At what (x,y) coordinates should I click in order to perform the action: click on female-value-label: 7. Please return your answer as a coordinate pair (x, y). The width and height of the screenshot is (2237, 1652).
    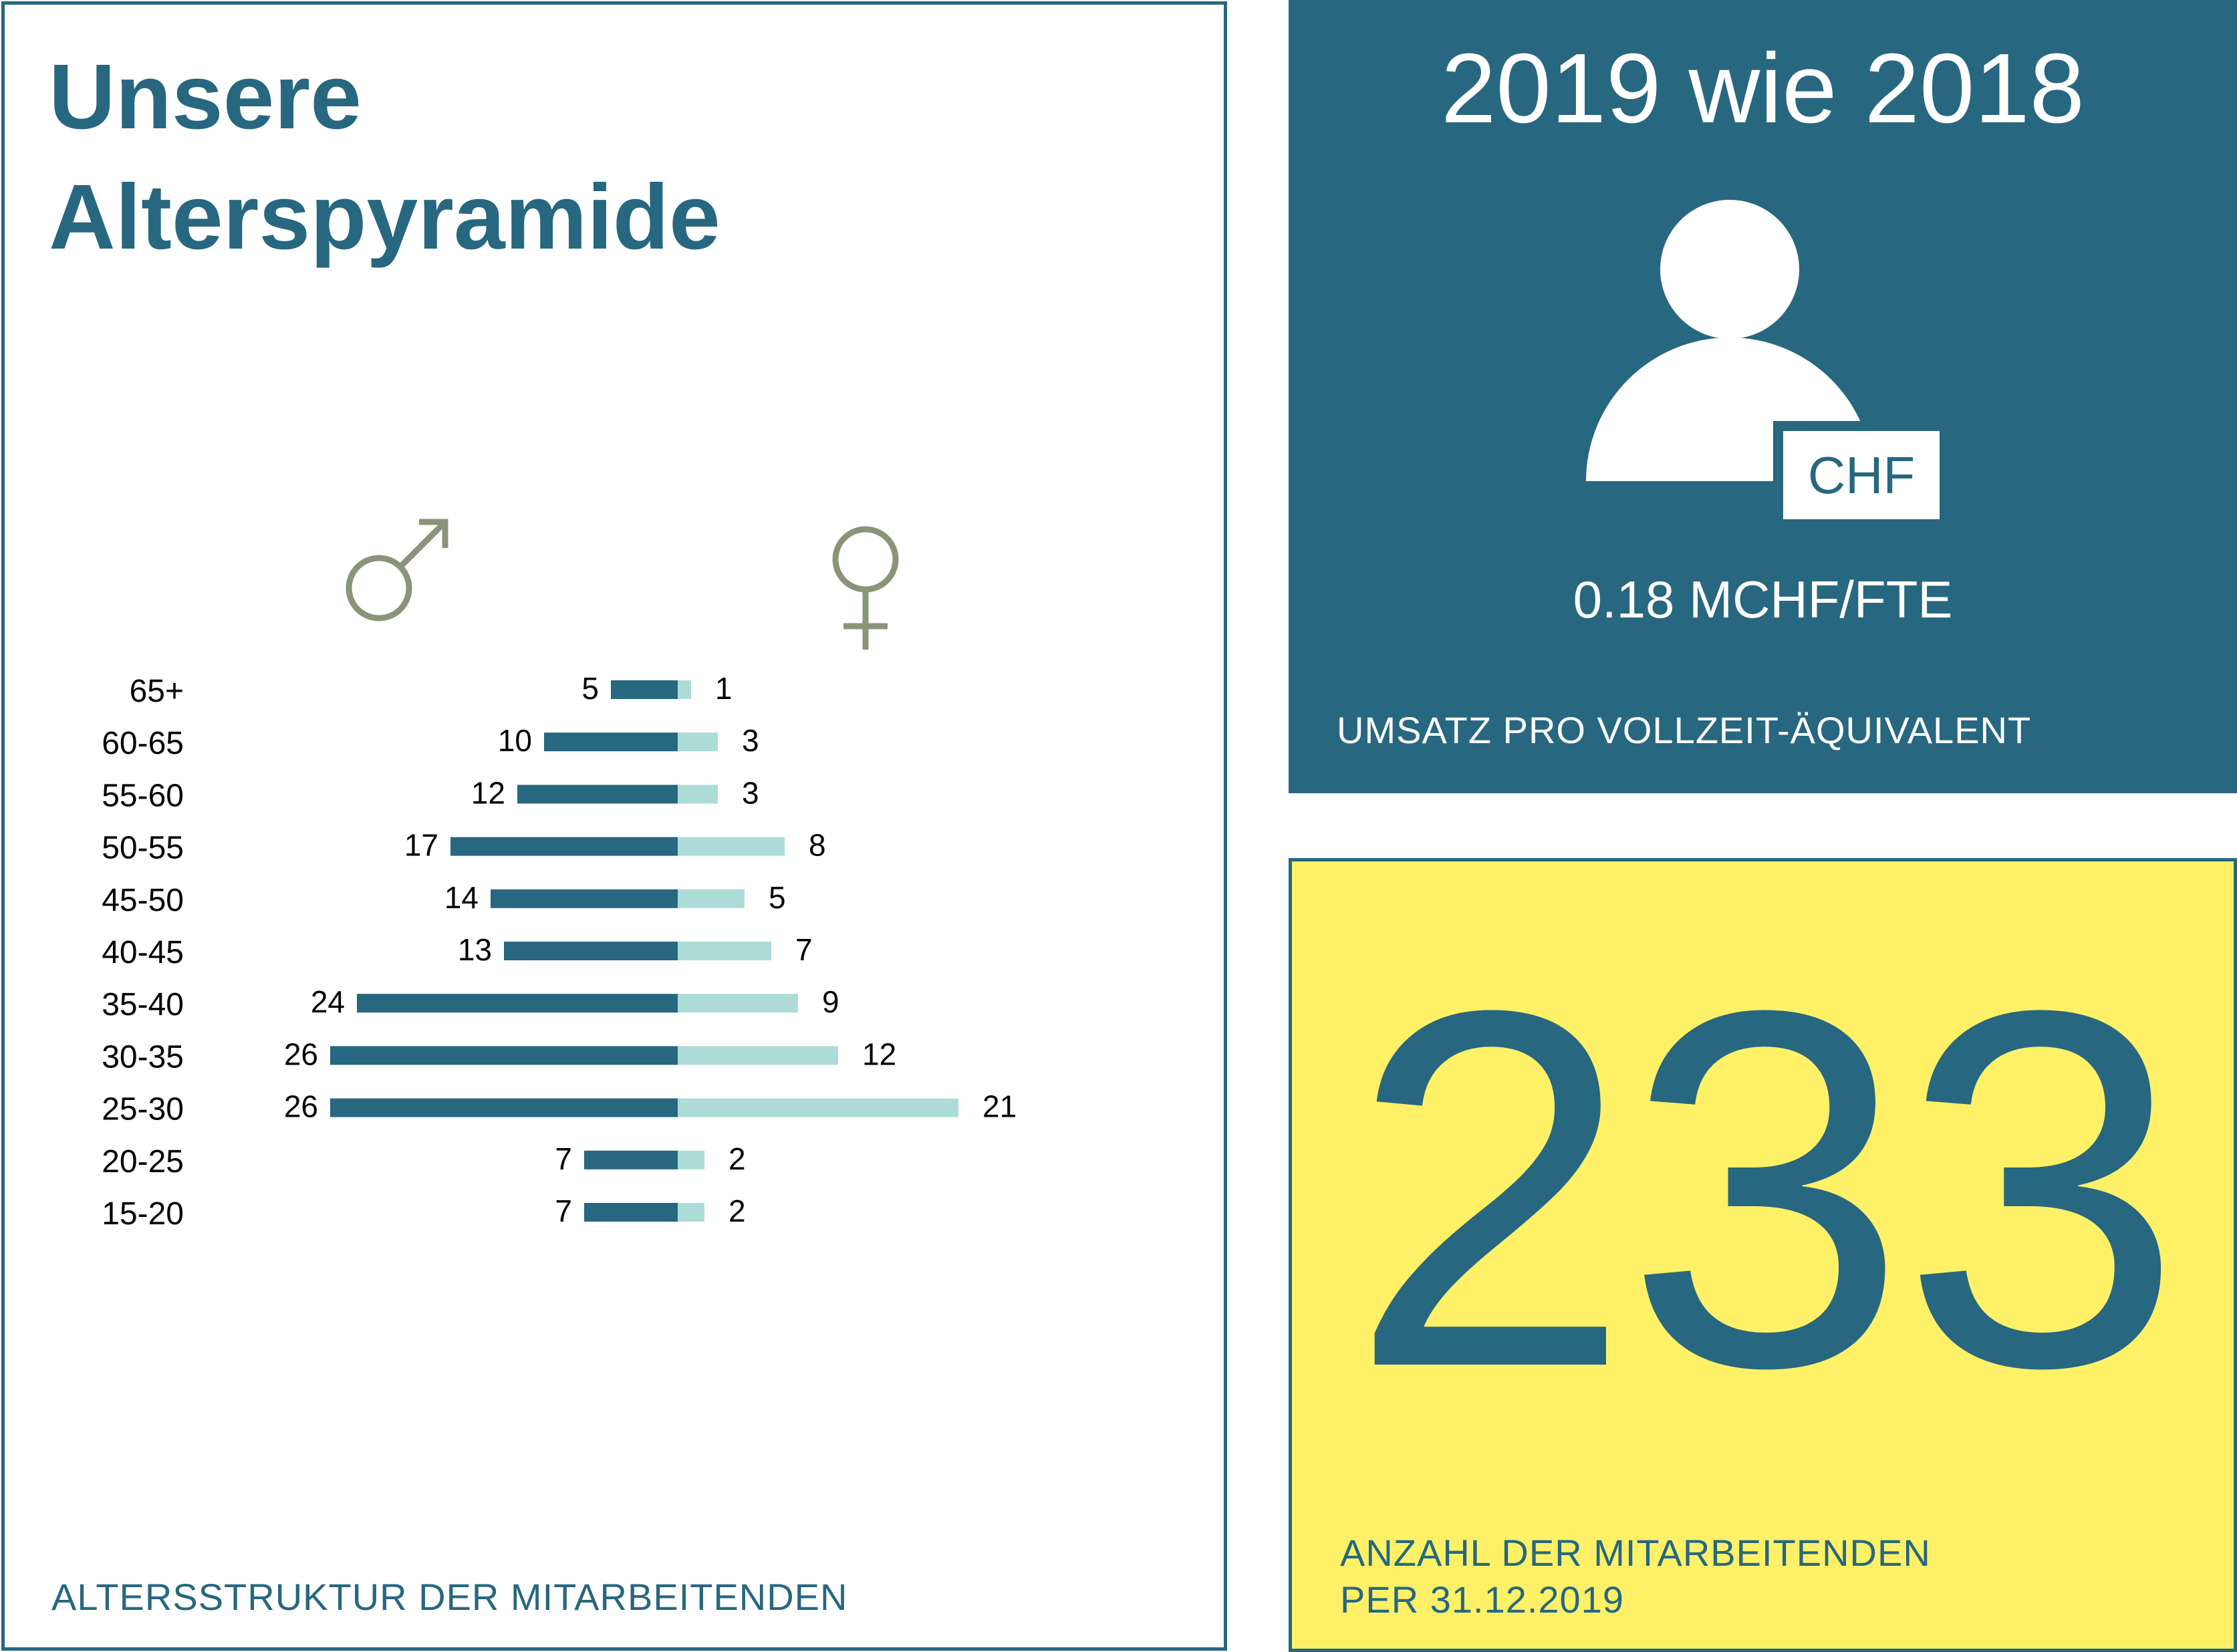
    Looking at the image, I should click on (804, 949).